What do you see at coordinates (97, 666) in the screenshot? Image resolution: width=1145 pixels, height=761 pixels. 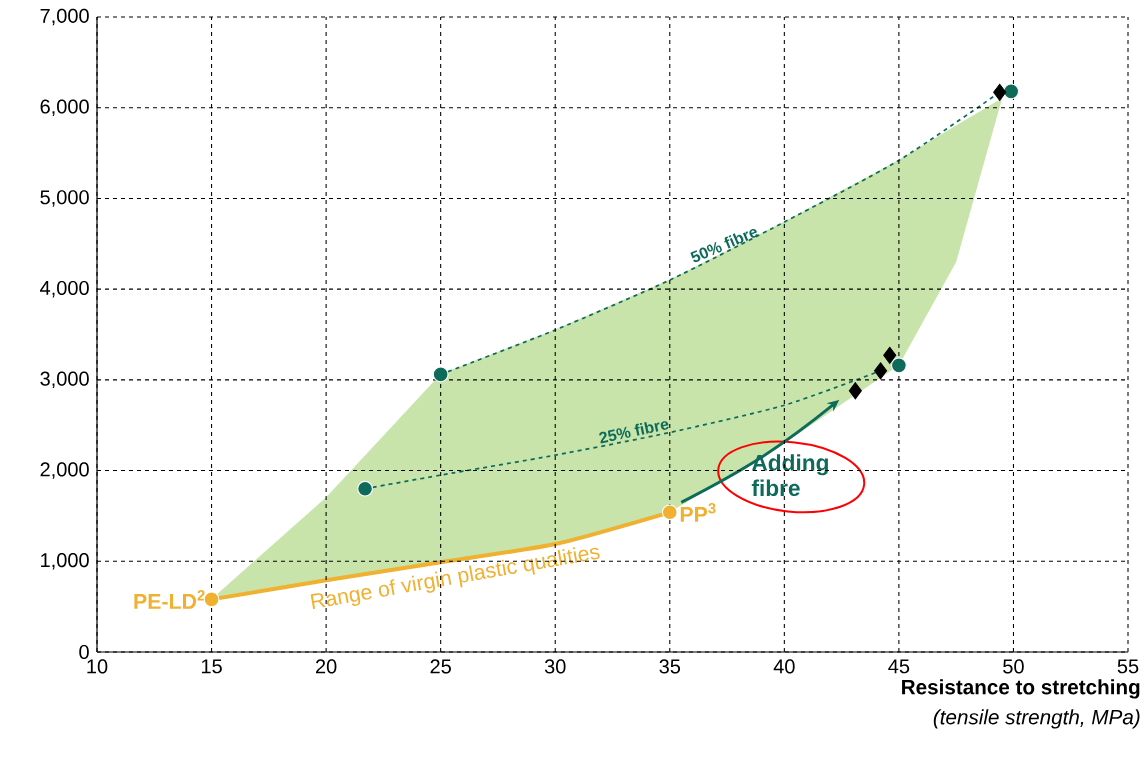 I see `x-tick-label: 10` at bounding box center [97, 666].